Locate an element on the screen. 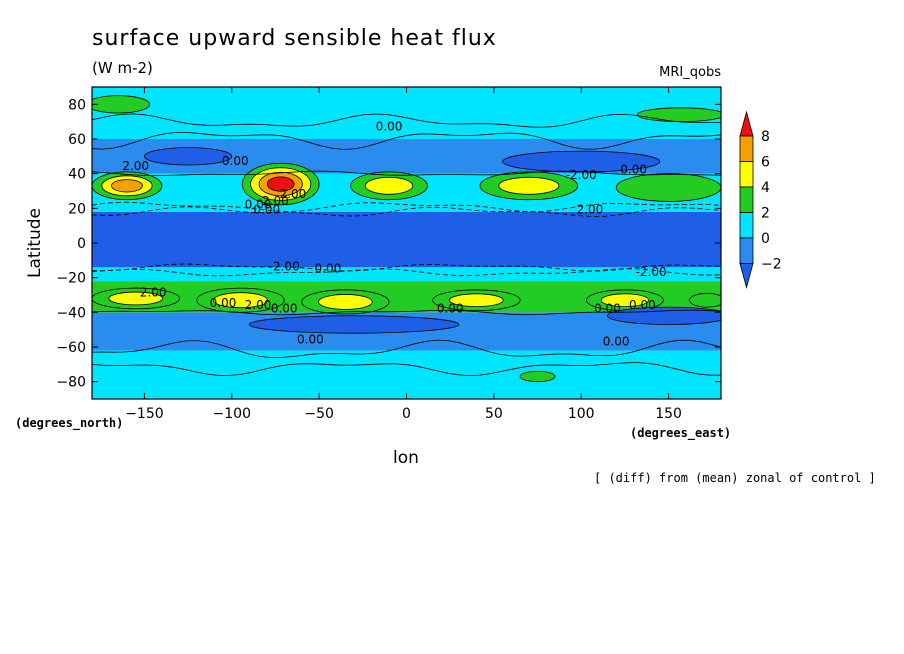 The image size is (904, 654). contour-label-0: 0.00 is located at coordinates (389, 126).